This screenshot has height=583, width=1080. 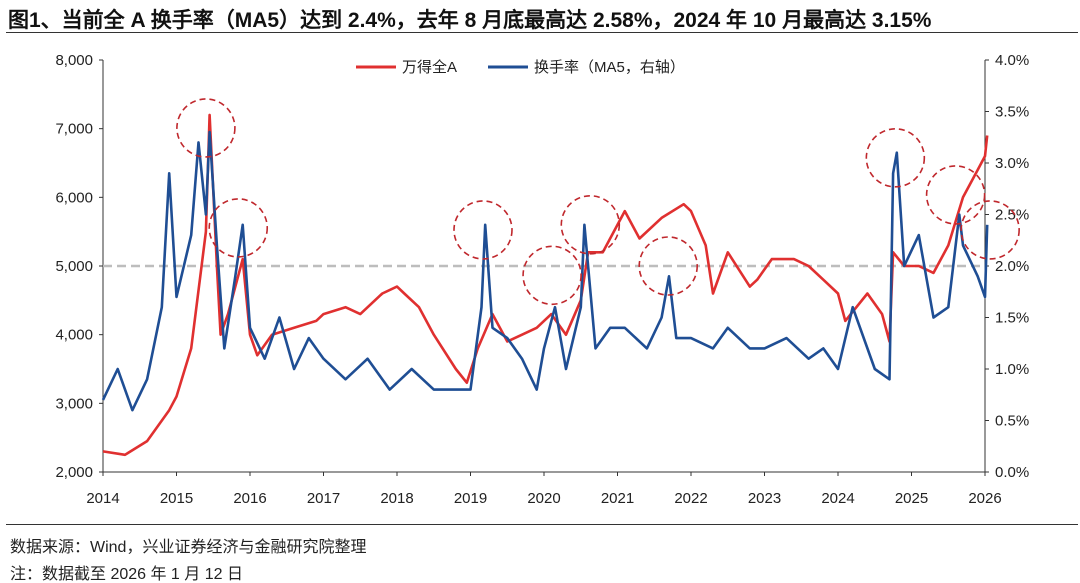 What do you see at coordinates (764, 498) in the screenshot?
I see `x-tick-label: 2023` at bounding box center [764, 498].